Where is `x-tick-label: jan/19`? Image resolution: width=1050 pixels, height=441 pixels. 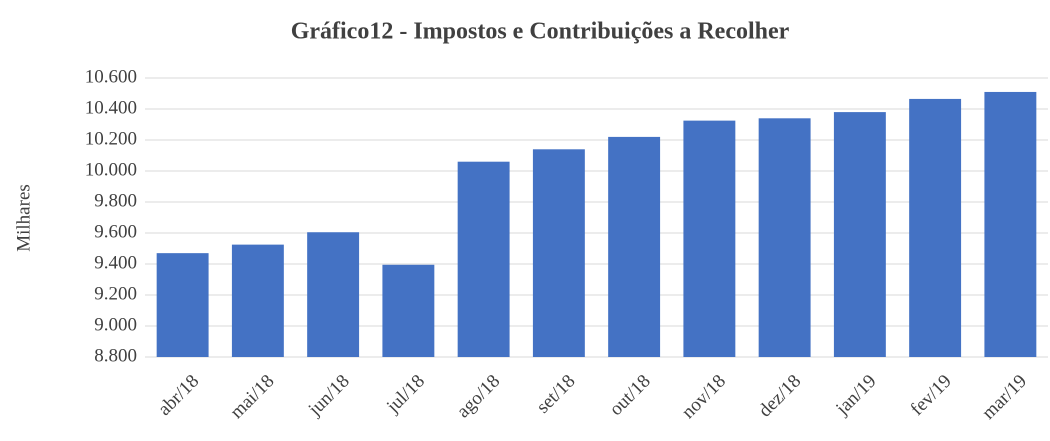
x-tick-label: jan/19 is located at coordinates (855, 395).